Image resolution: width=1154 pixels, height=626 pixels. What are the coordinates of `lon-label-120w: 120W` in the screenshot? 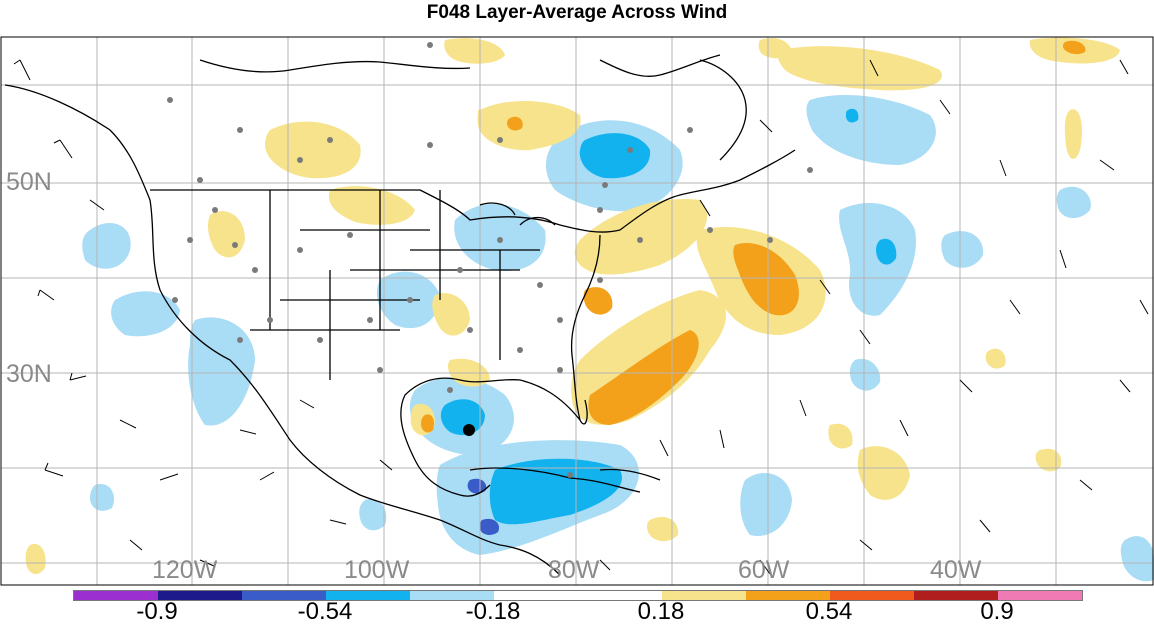 It's located at (185, 570).